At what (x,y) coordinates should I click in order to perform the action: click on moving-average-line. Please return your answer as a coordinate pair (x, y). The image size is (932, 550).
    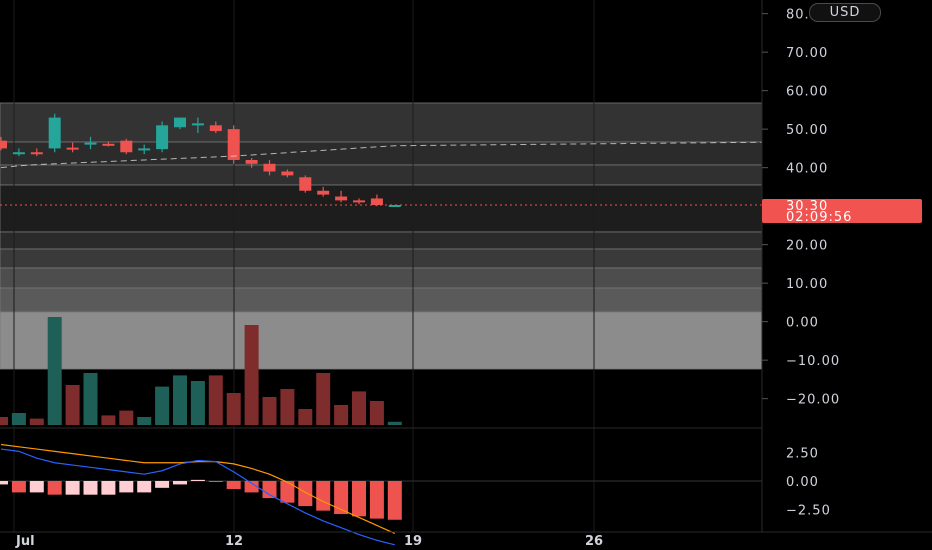
    Looking at the image, I should click on (381, 155).